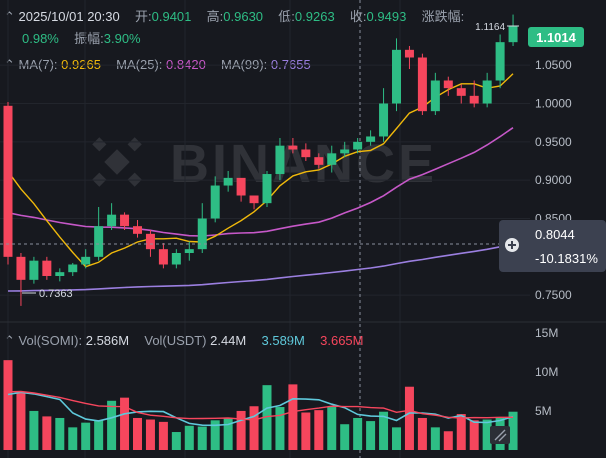 Image resolution: width=606 pixels, height=458 pixels. What do you see at coordinates (358, 16) in the screenshot?
I see `close-label: 收:` at bounding box center [358, 16].